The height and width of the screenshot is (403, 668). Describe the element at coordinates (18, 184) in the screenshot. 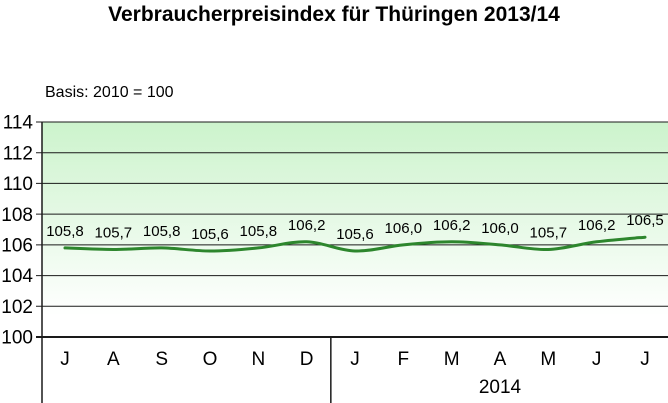

I see `y-axis-label: 110` at that location.